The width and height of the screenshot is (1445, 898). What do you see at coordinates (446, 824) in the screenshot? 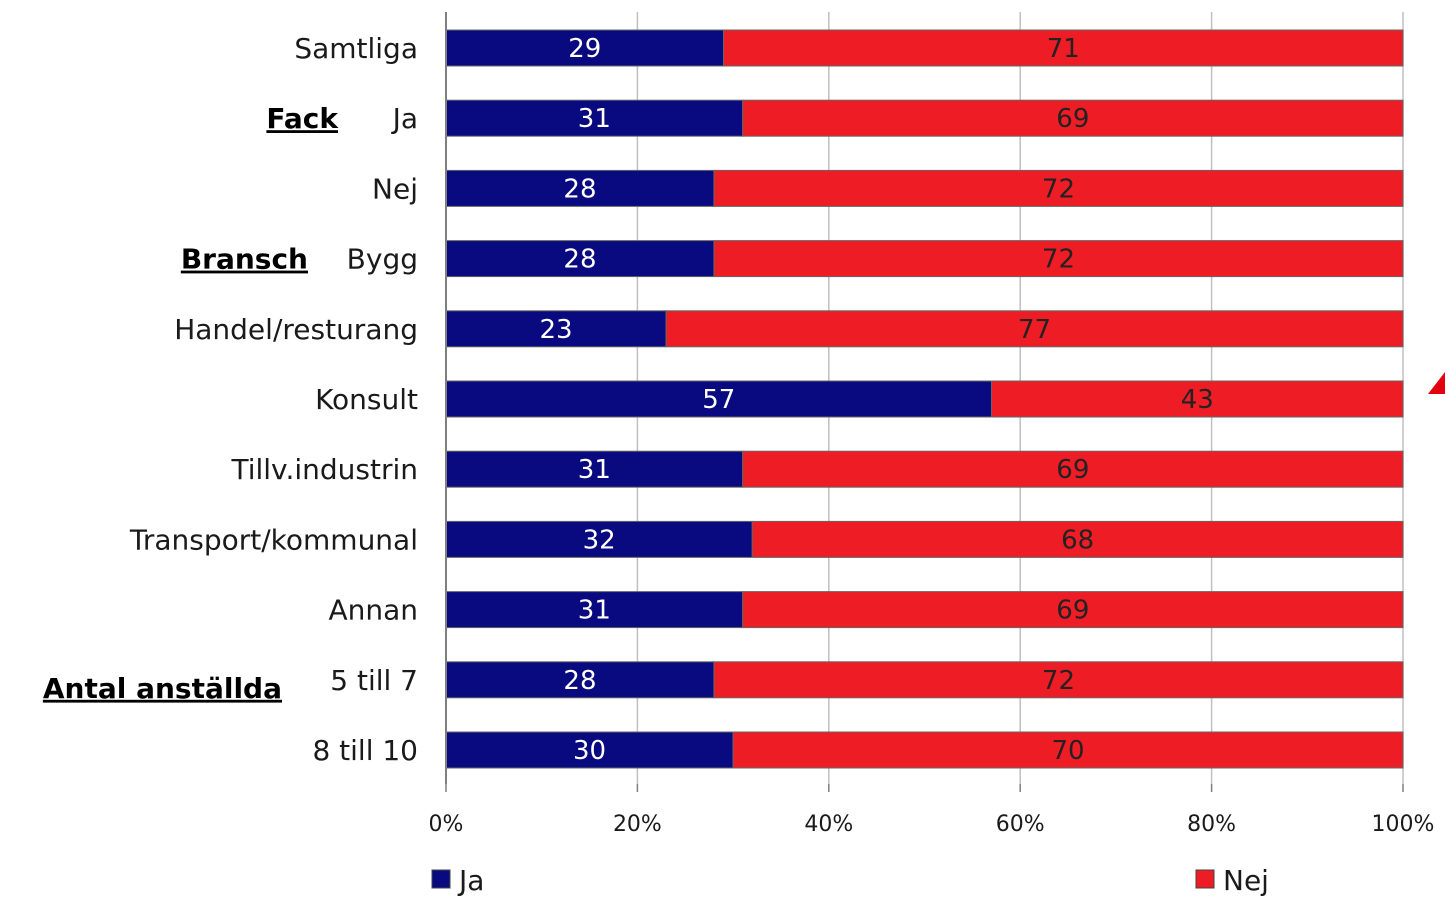
I see `x-tick-label: 0%` at bounding box center [446, 824].